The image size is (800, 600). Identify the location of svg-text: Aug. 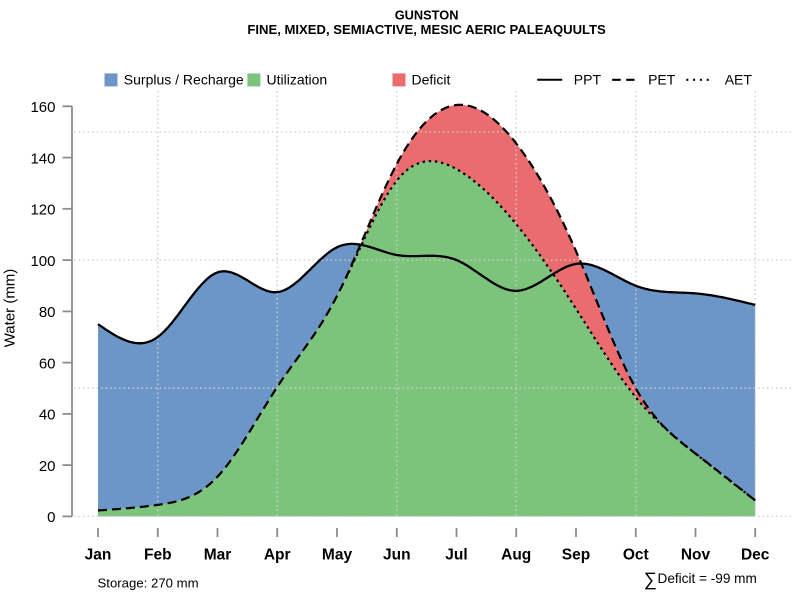
(516, 555).